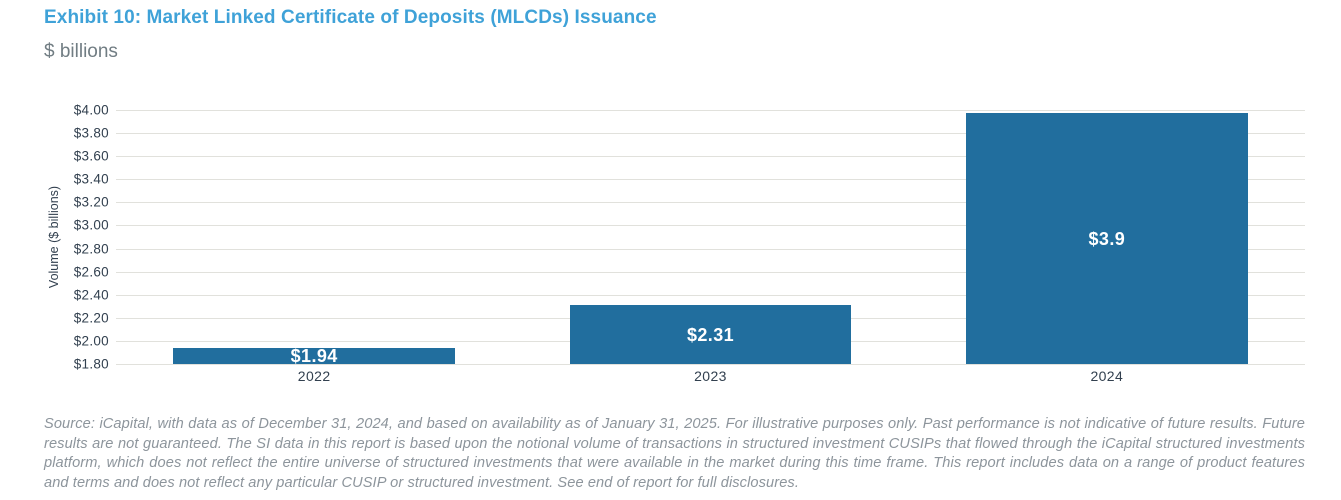 This screenshot has width=1341, height=500. What do you see at coordinates (91, 295) in the screenshot?
I see `y-tick-label: $2.40` at bounding box center [91, 295].